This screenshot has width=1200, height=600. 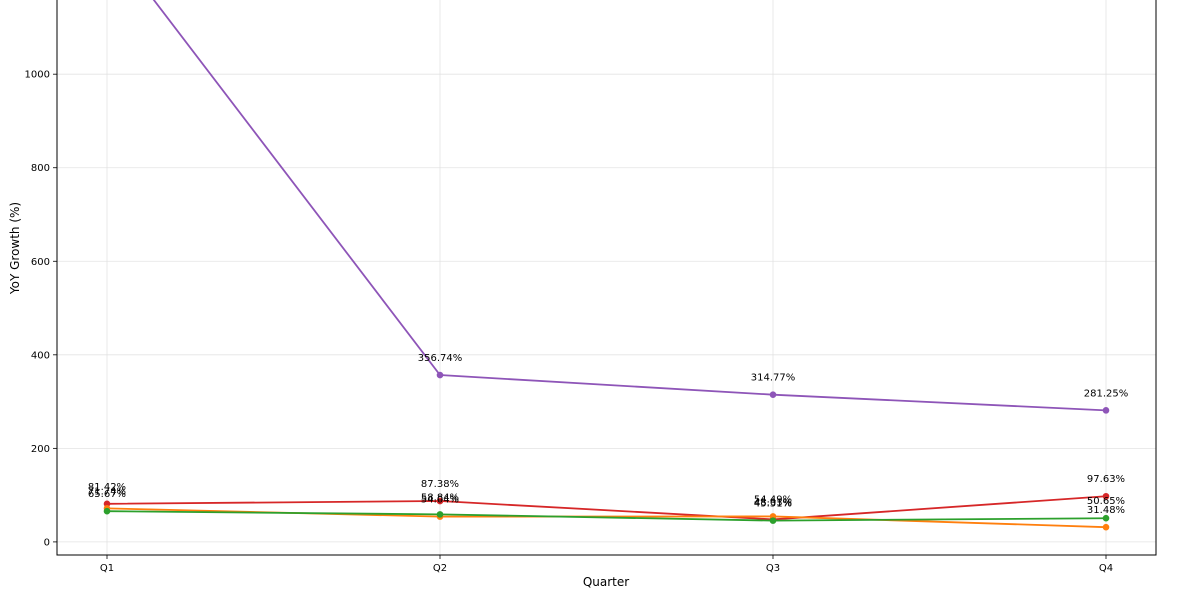 I want to click on data-label: 54.04%, so click(x=440, y=500).